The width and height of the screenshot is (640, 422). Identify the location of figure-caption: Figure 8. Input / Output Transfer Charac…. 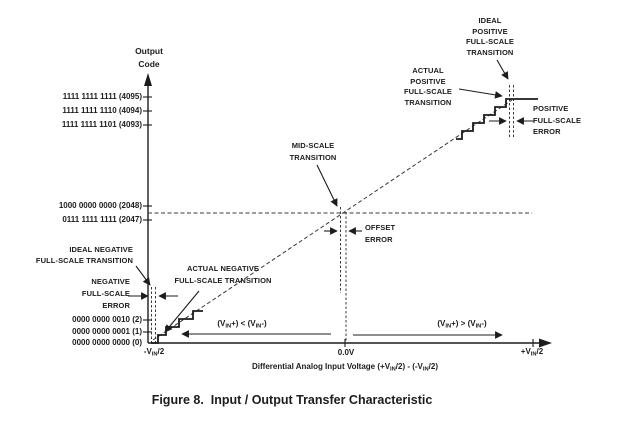
(292, 400).